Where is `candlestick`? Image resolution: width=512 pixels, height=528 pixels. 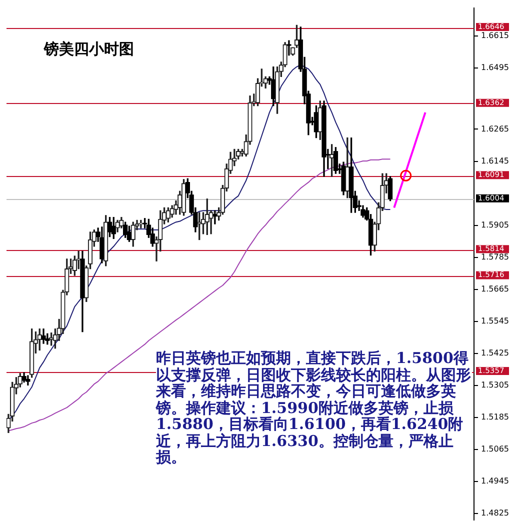 candlestick is located at coordinates (289, 48).